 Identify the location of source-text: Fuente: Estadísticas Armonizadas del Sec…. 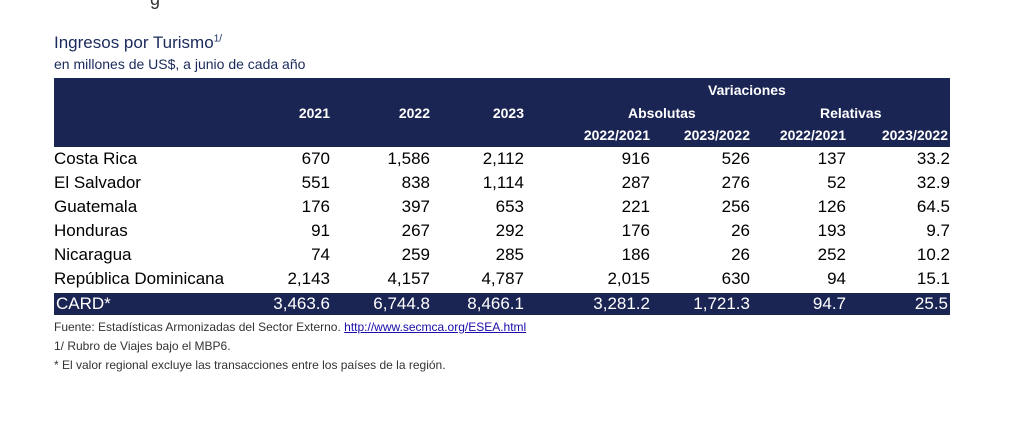
(199, 327).